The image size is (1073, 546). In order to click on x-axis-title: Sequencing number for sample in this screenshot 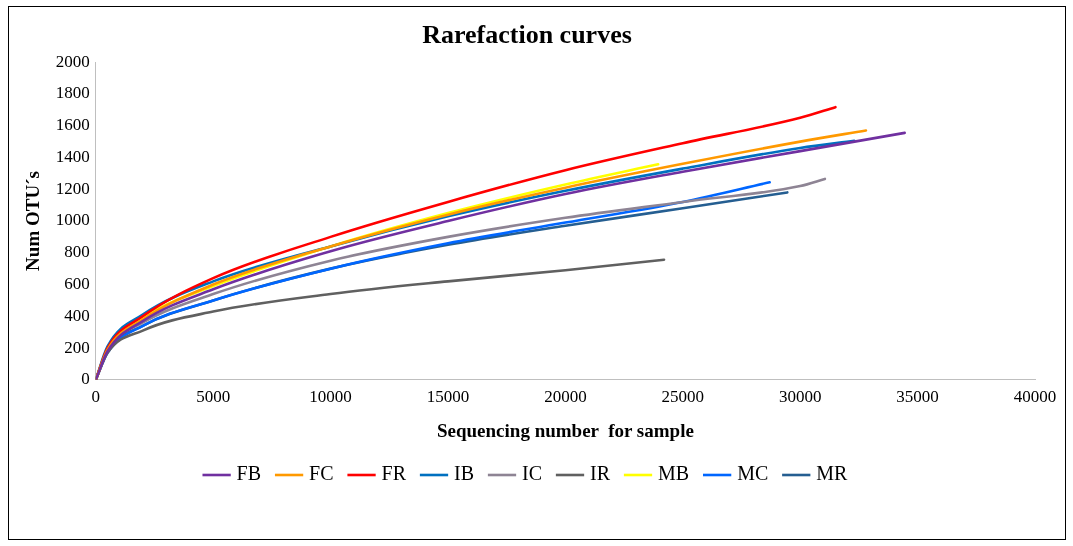, I will do `click(565, 430)`.